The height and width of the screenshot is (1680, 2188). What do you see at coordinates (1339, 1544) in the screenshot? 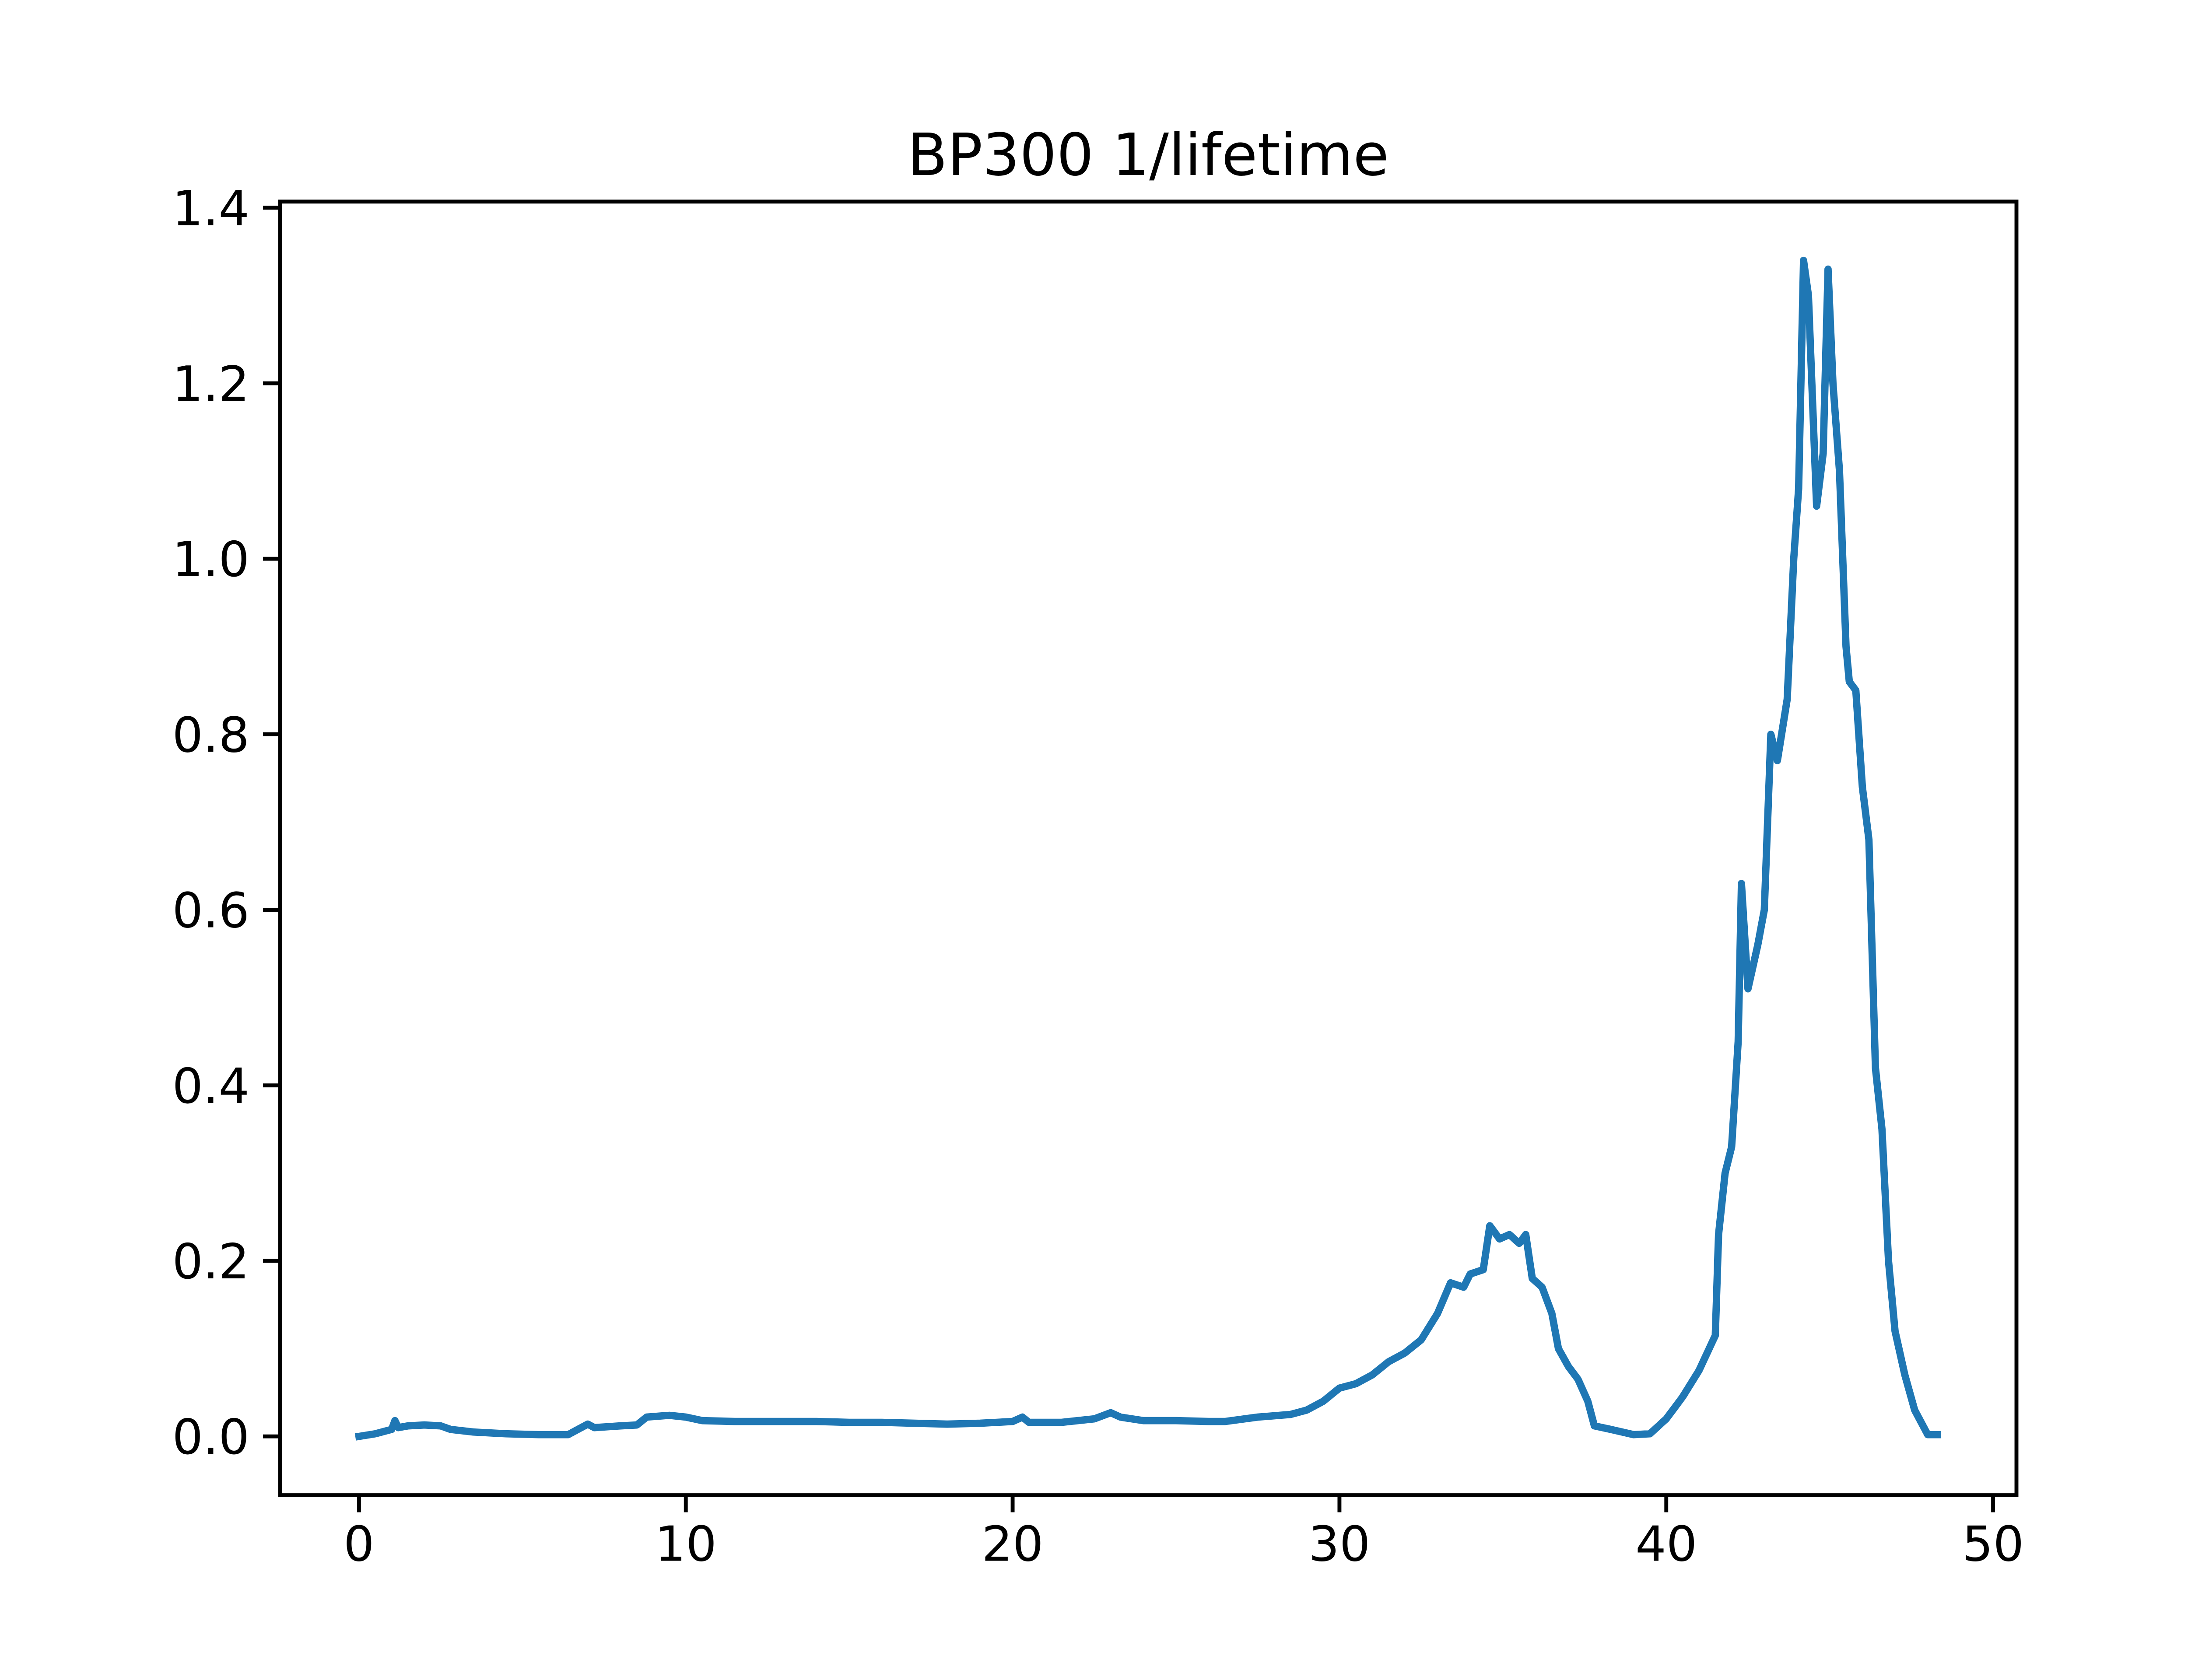
I see `x-tick-label: 30` at bounding box center [1339, 1544].